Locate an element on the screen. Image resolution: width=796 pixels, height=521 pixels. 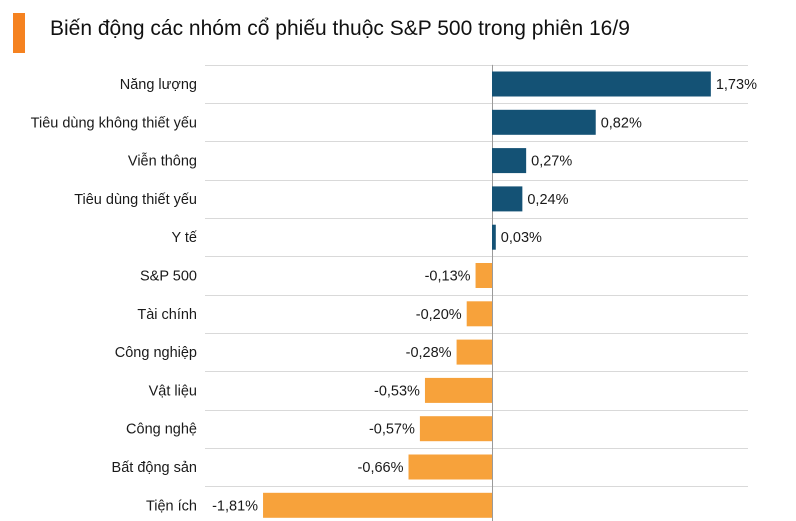
value-label: 0,27% is located at coordinates (551, 162).